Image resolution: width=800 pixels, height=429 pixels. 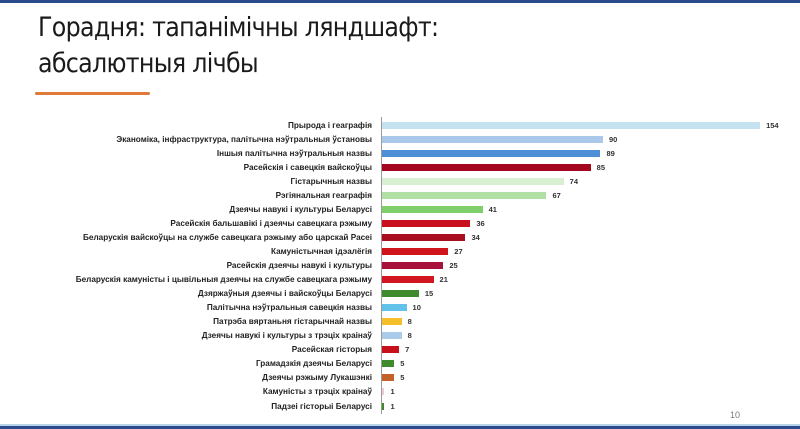 What do you see at coordinates (148, 63) in the screenshot?
I see `title-line-2: абсалютныя лічбы` at bounding box center [148, 63].